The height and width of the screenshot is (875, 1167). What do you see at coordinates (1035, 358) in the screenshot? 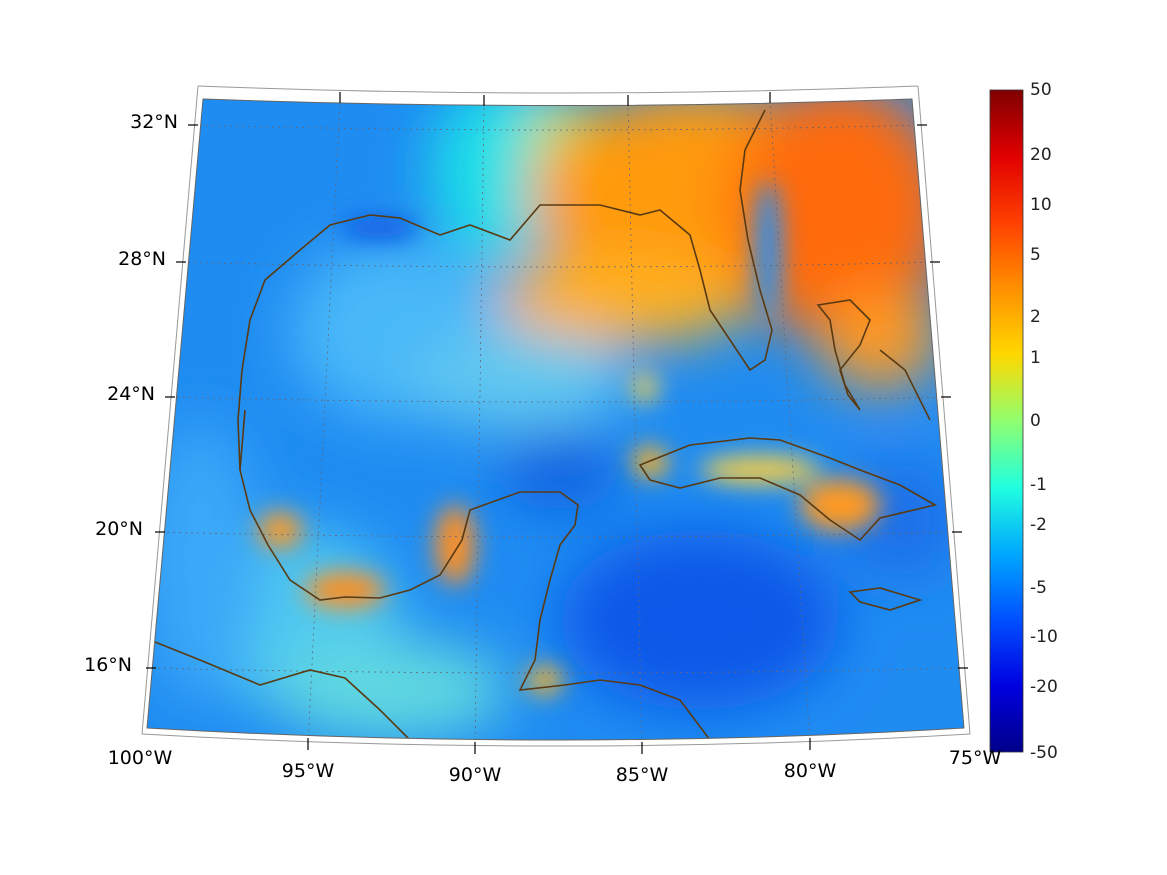
I see `colorbar-tick-1: 1` at bounding box center [1035, 358].